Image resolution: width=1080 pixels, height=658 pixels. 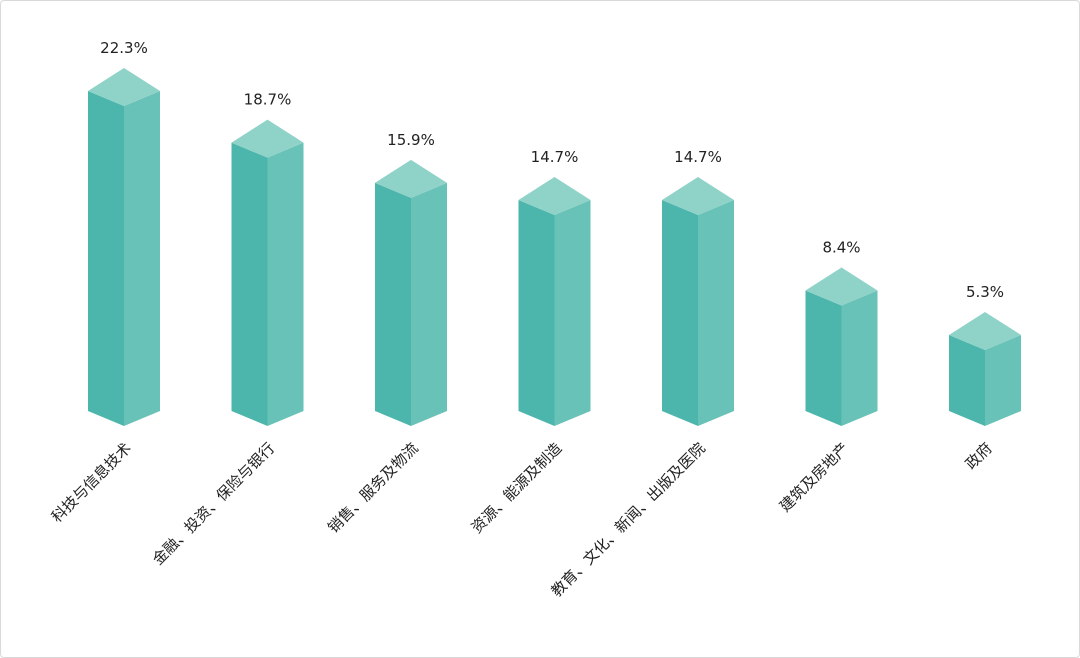 What do you see at coordinates (979, 456) in the screenshot?
I see `x-tick-label: 政府` at bounding box center [979, 456].